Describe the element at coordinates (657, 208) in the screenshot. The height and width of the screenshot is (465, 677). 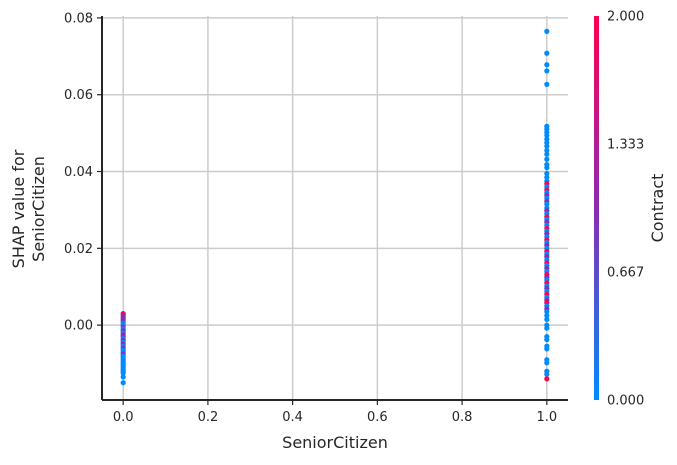
I see `colorbar-title: Contract` at that location.